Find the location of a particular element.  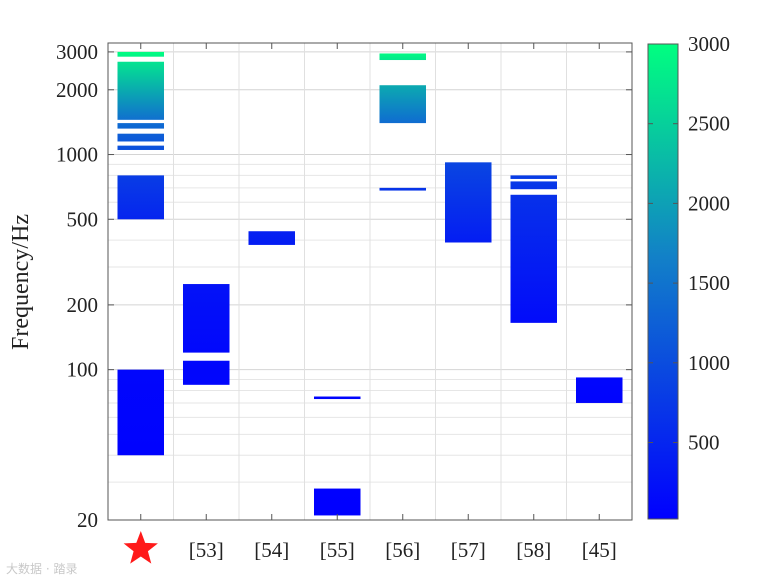

y-tick-label: 100 is located at coordinates (83, 370).